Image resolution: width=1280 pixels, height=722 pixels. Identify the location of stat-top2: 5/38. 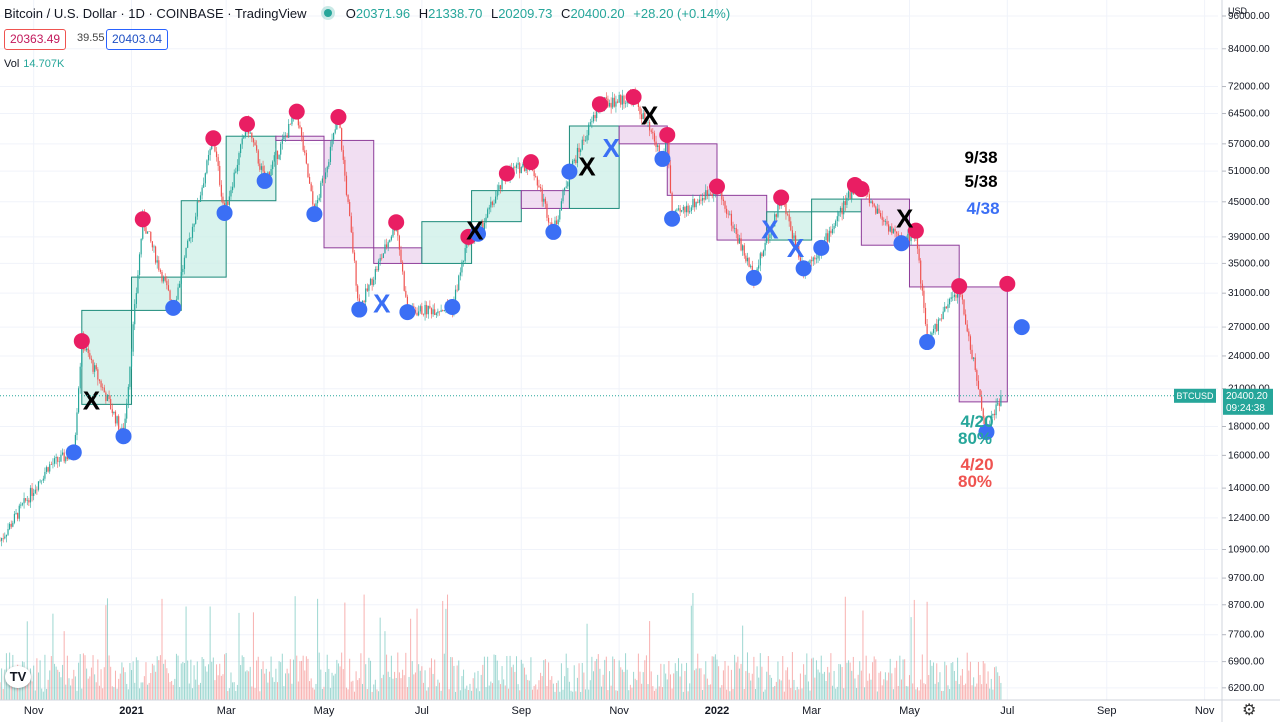
(980, 181).